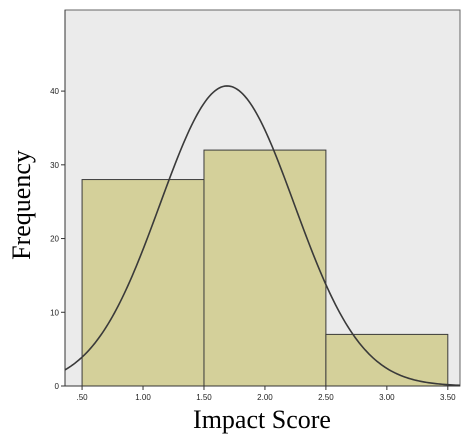  What do you see at coordinates (387, 397) in the screenshot?
I see `x-tick-label: 3.00` at bounding box center [387, 397].